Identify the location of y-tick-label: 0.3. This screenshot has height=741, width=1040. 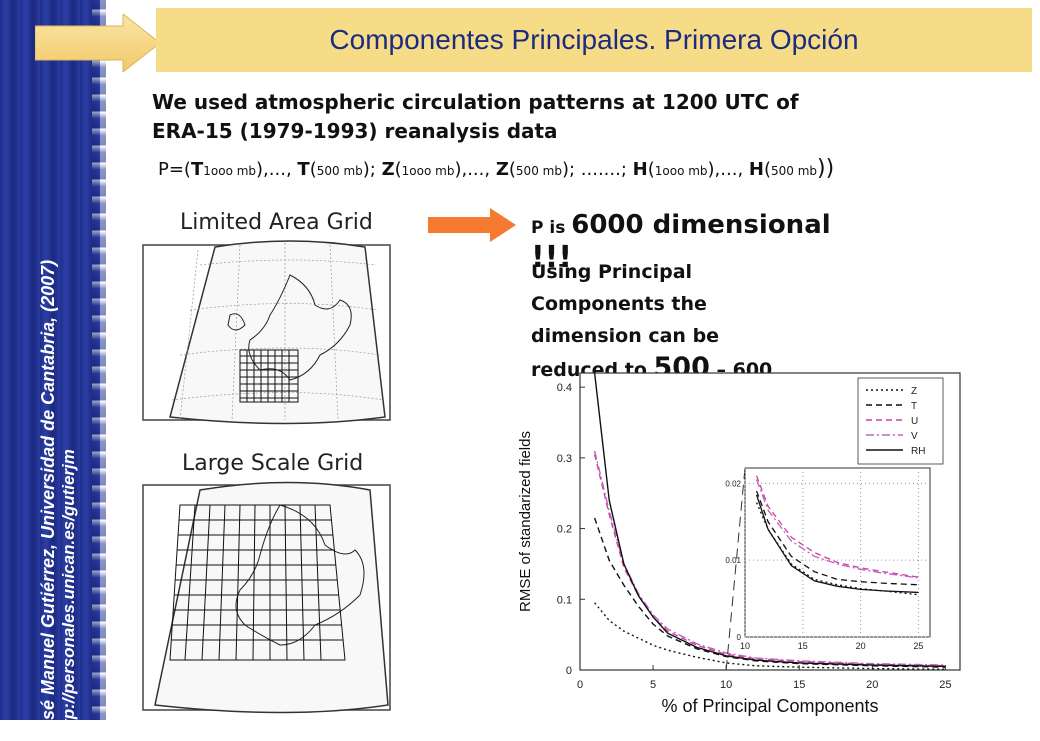
(564, 459).